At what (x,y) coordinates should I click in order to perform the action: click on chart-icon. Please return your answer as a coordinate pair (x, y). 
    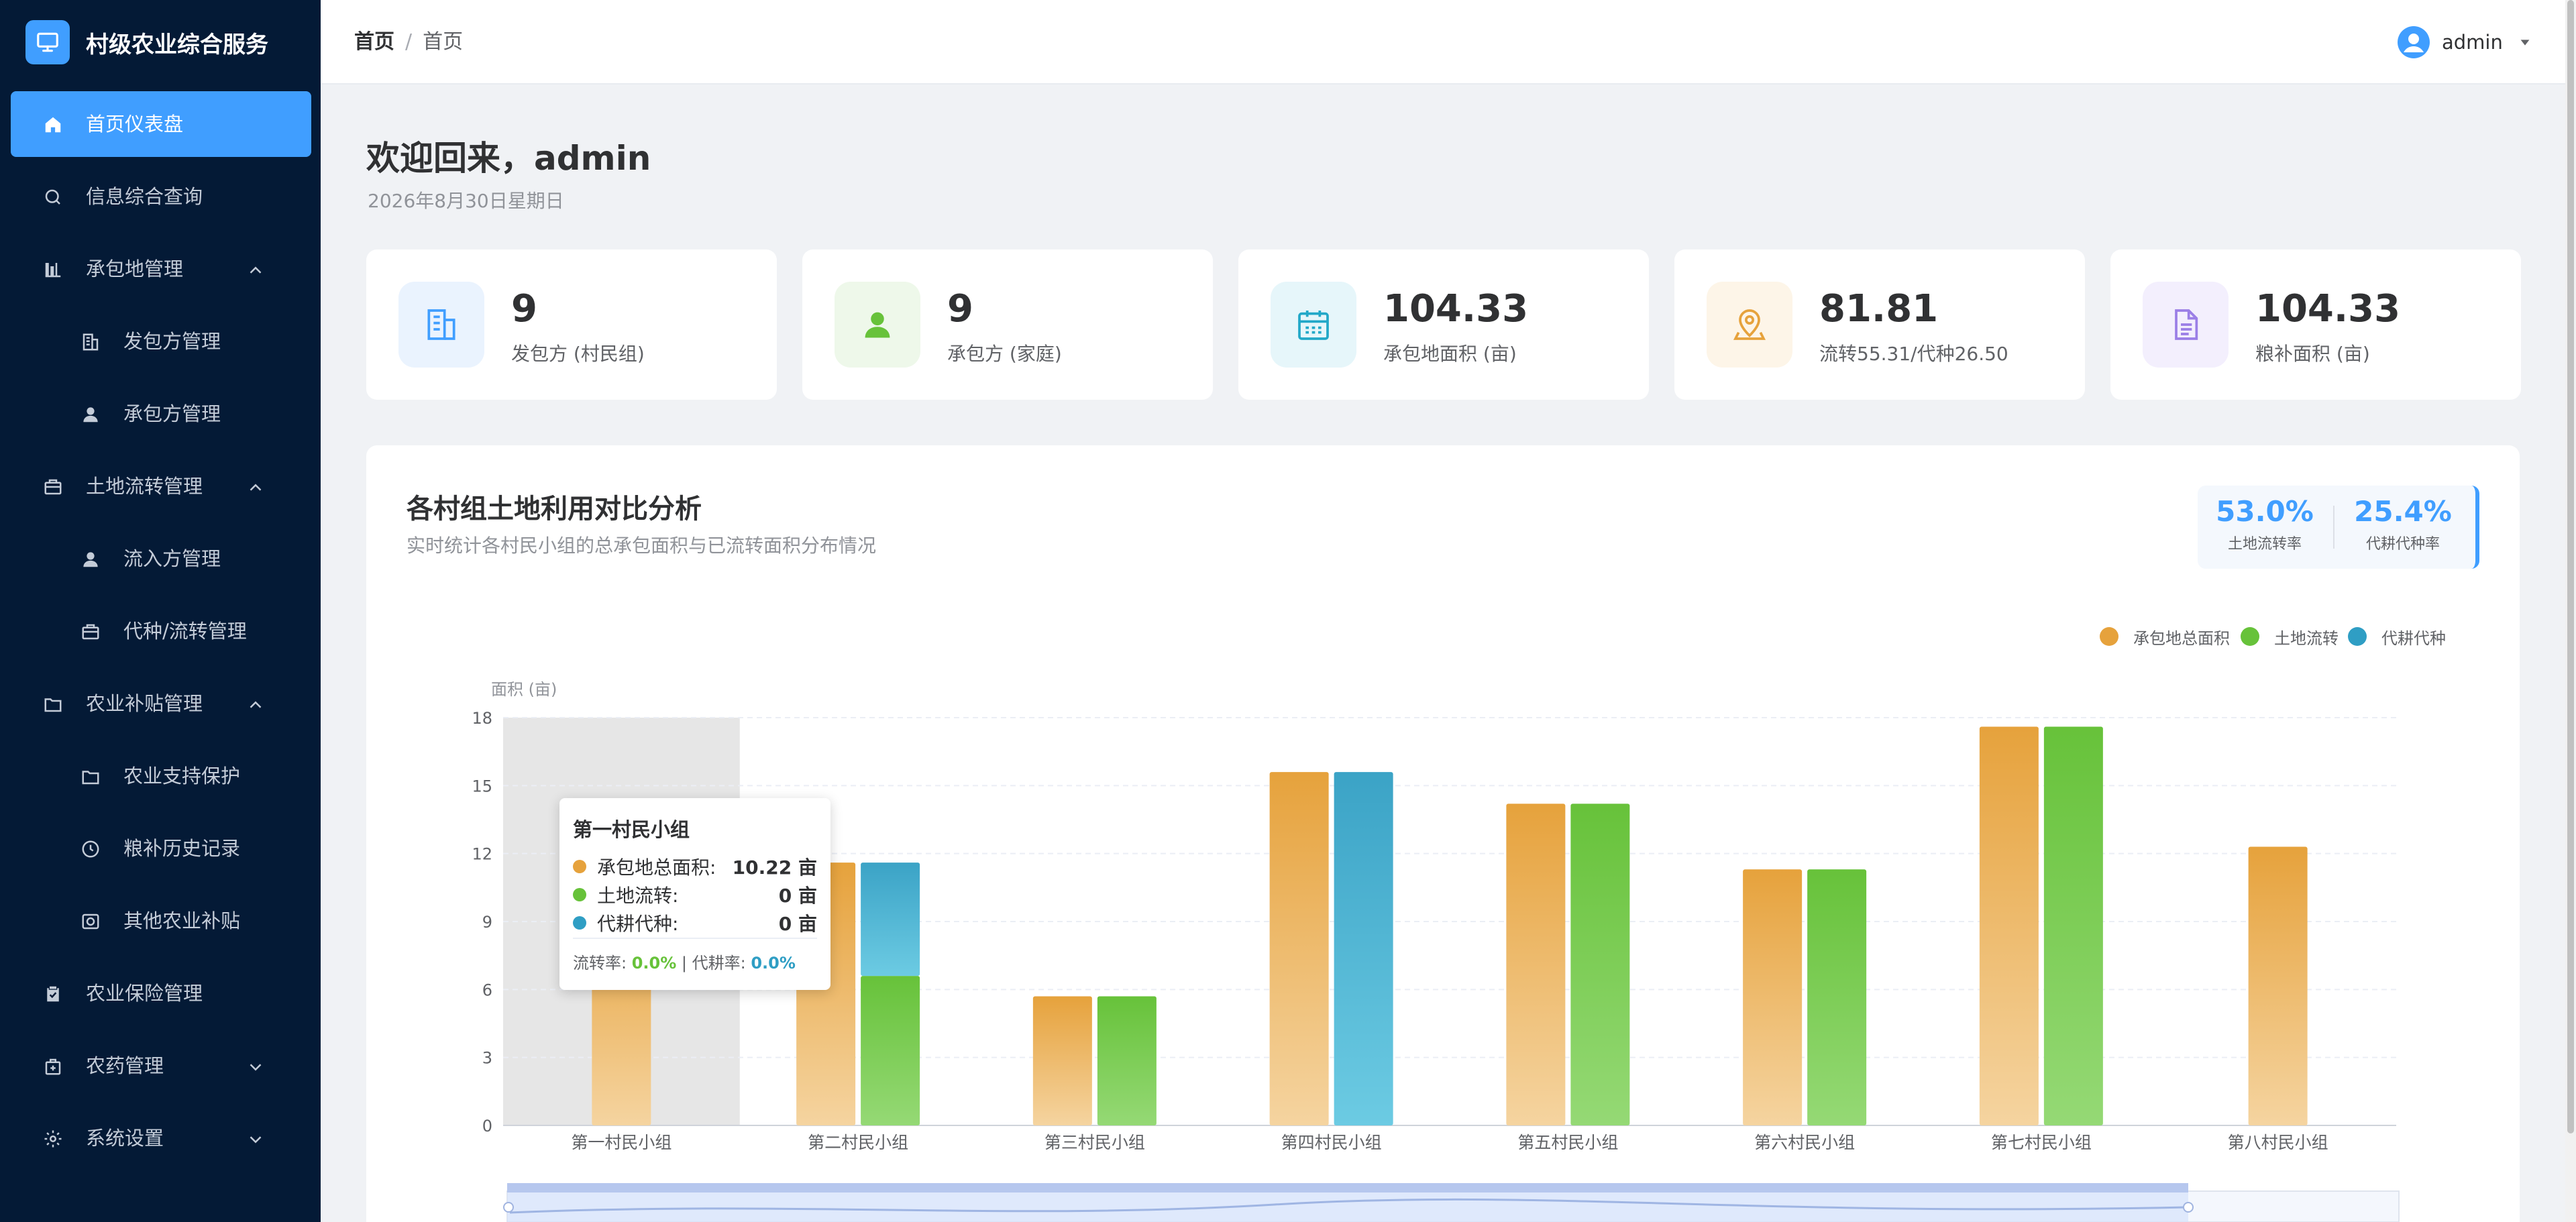
    Looking at the image, I should click on (53, 270).